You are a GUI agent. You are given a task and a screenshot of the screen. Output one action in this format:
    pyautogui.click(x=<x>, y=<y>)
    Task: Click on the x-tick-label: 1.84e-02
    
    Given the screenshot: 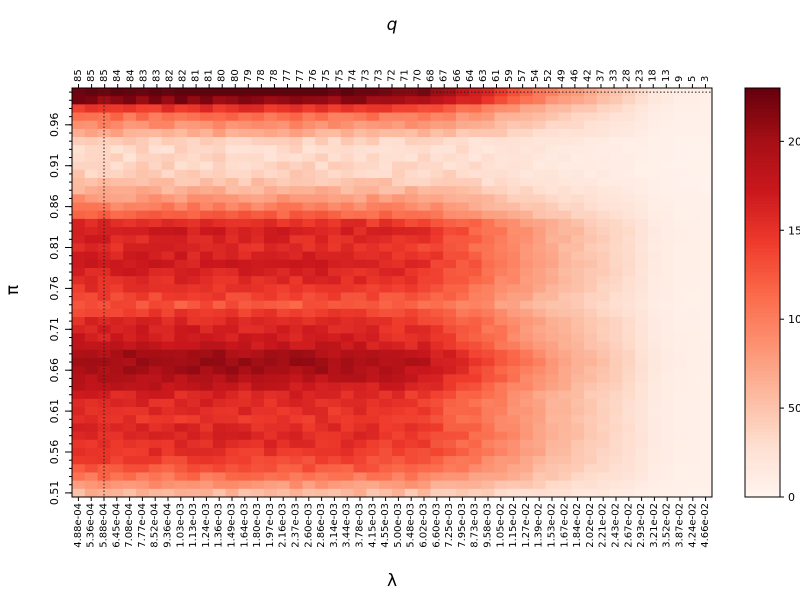 What is the action you would take?
    pyautogui.click(x=577, y=525)
    